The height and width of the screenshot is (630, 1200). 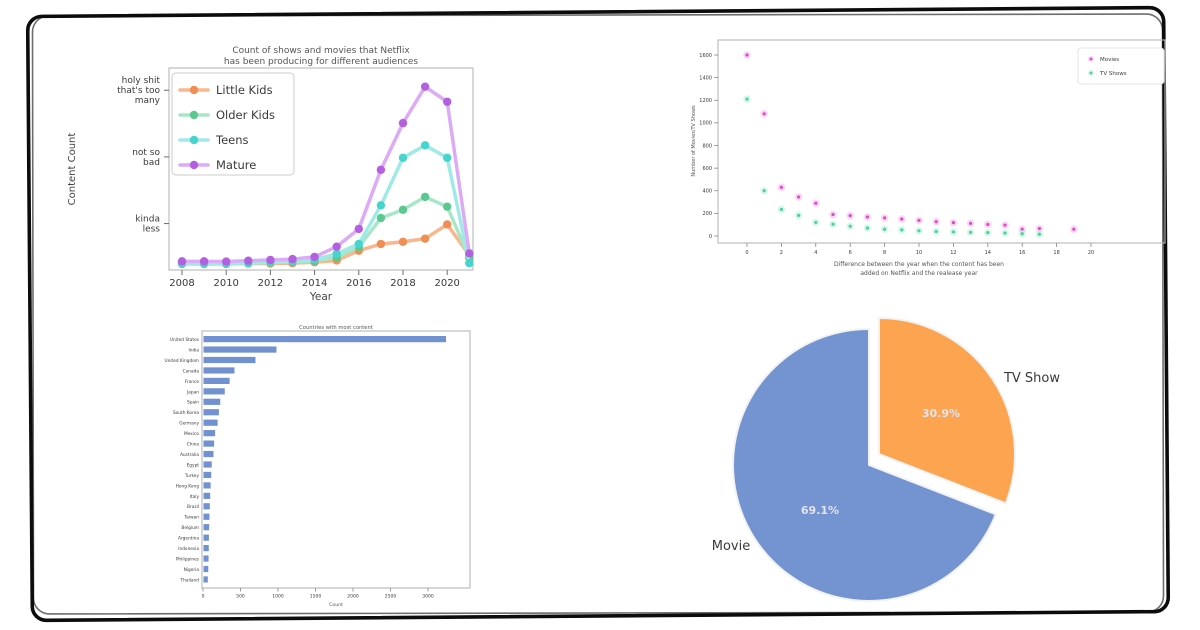 I want to click on bar-chart-xlabel: Count, so click(x=336, y=605).